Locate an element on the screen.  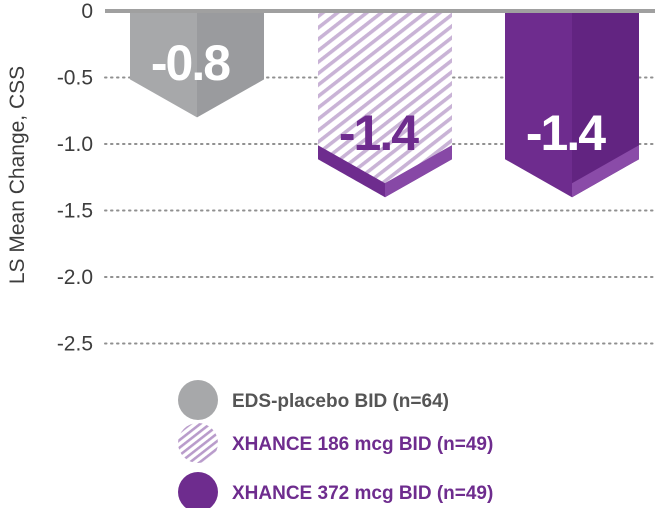
legend-item: XHANCE 186 mcg BID (n=49) is located at coordinates (335, 443).